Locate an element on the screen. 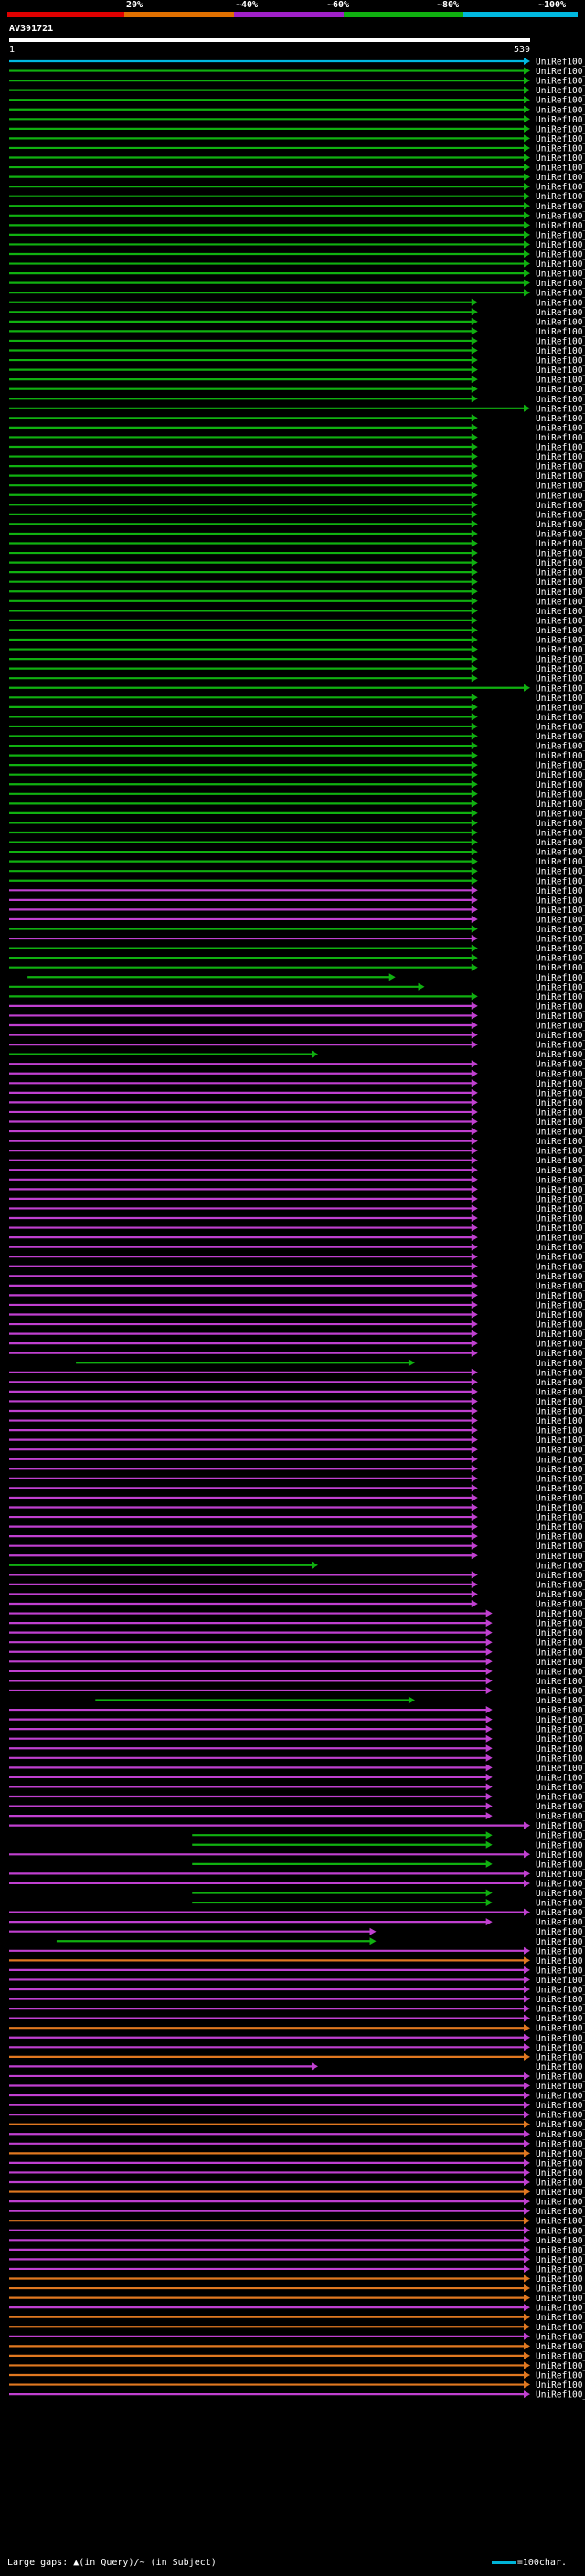  hit-row: UniRef100_A6WFA1 is located at coordinates (297, 294).